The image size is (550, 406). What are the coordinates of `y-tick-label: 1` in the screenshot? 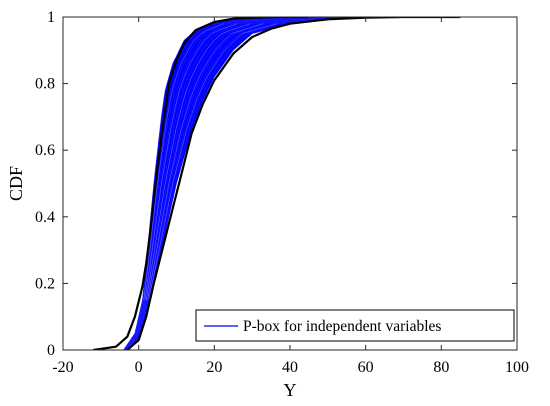 It's located at (51, 17).